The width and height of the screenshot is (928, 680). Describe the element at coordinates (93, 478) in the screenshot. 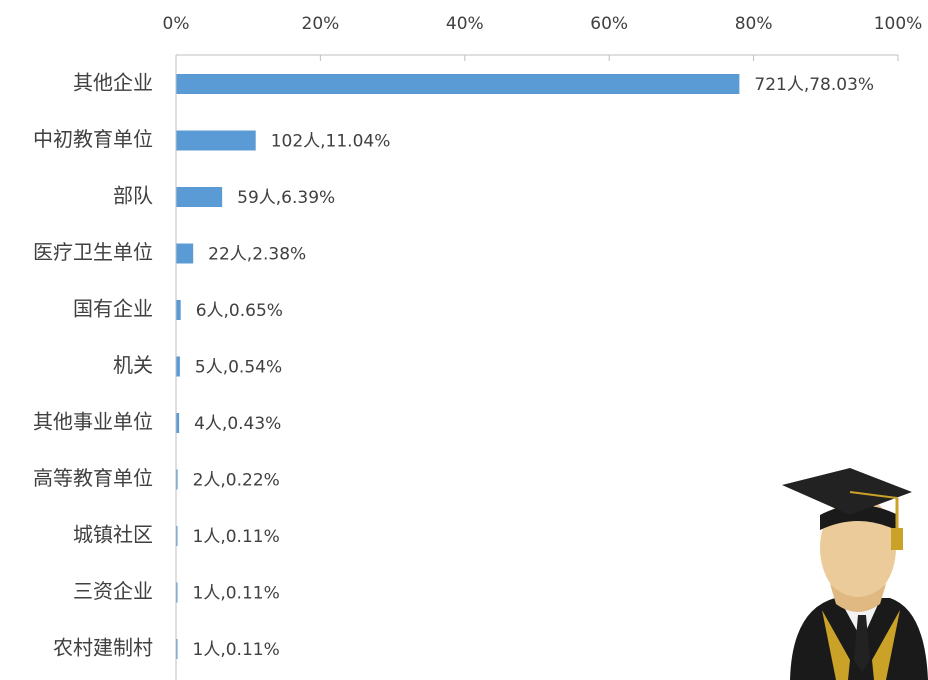

I see `y-tick-label: 高等教育单位` at that location.